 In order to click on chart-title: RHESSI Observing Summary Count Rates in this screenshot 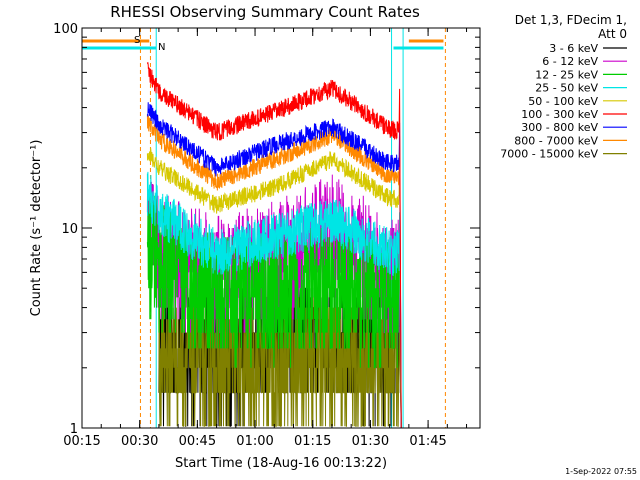, I will do `click(265, 12)`.